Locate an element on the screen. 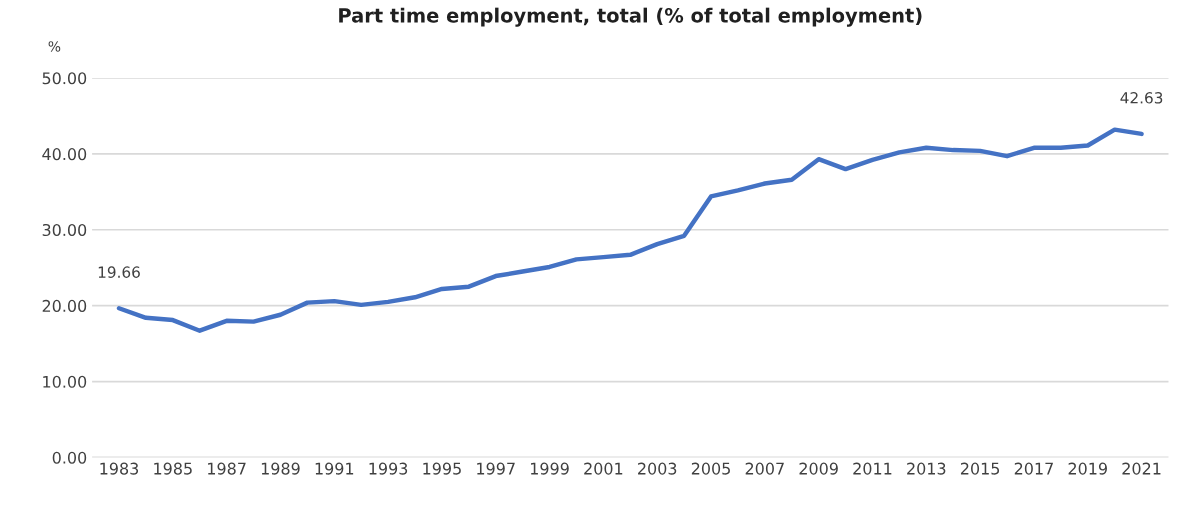  y-tick-label: 10.00 is located at coordinates (65, 381).